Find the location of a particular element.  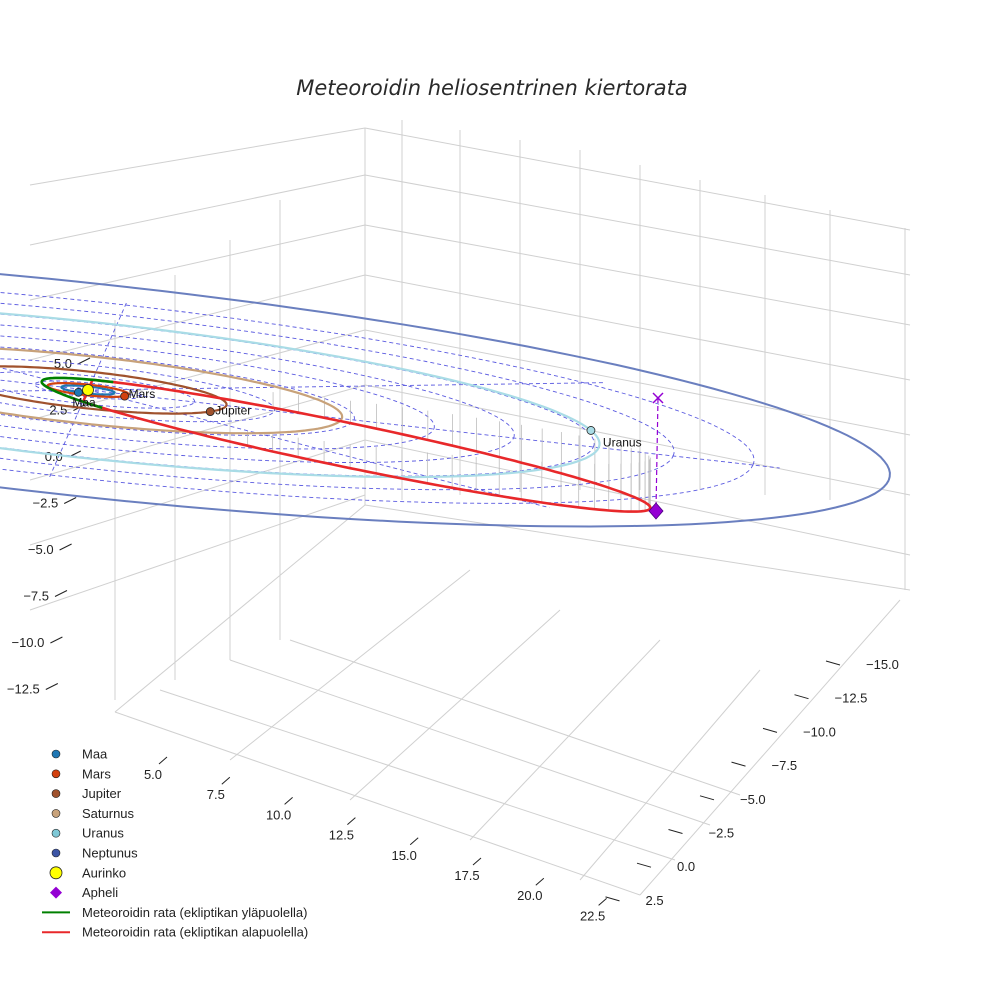

legend-label: Neptunus is located at coordinates (110, 853).